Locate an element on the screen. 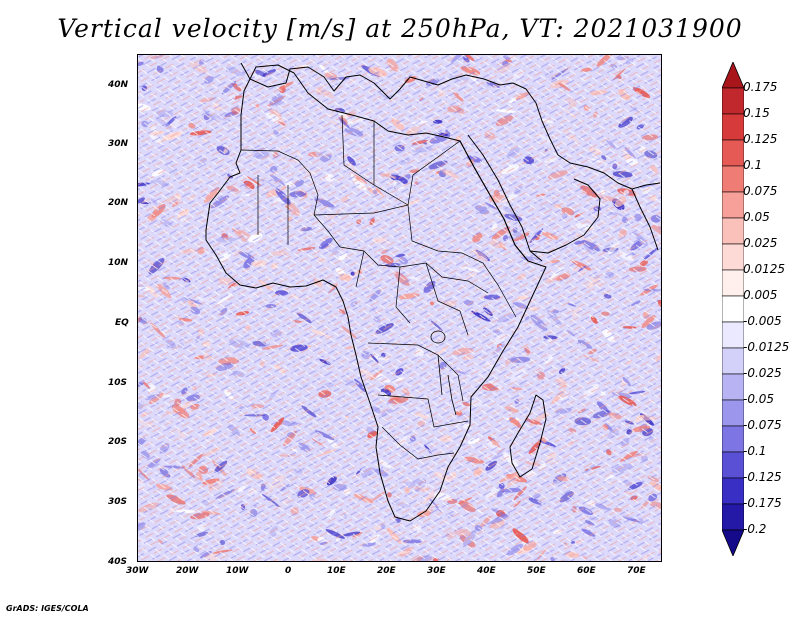  lat-label-eq: EQ is located at coordinates (122, 323).